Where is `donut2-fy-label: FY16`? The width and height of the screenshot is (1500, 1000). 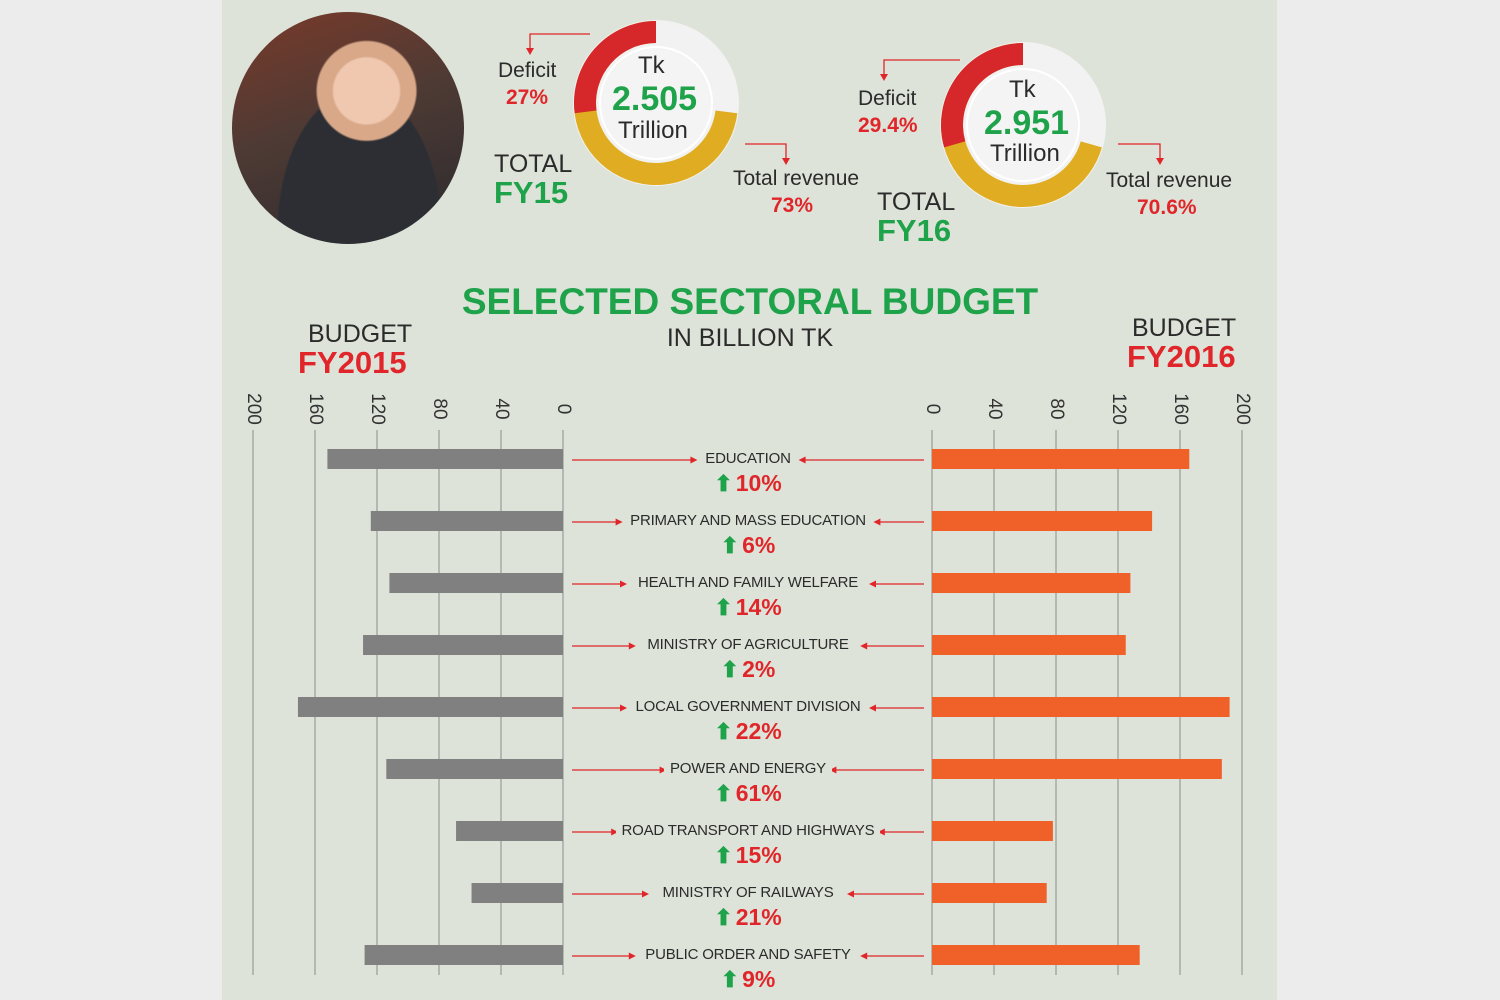 donut2-fy-label: FY16 is located at coordinates (914, 230).